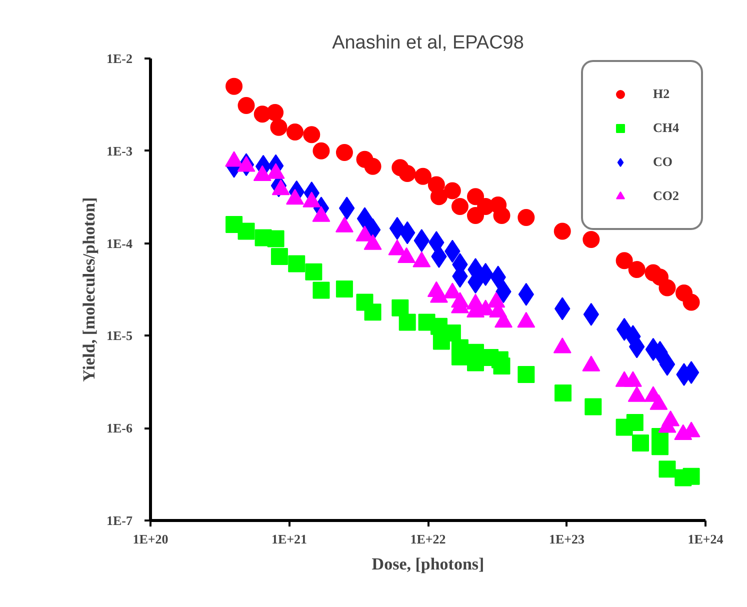 This screenshot has height=607, width=747. Describe the element at coordinates (662, 94) in the screenshot. I see `legend-label: H2` at that location.